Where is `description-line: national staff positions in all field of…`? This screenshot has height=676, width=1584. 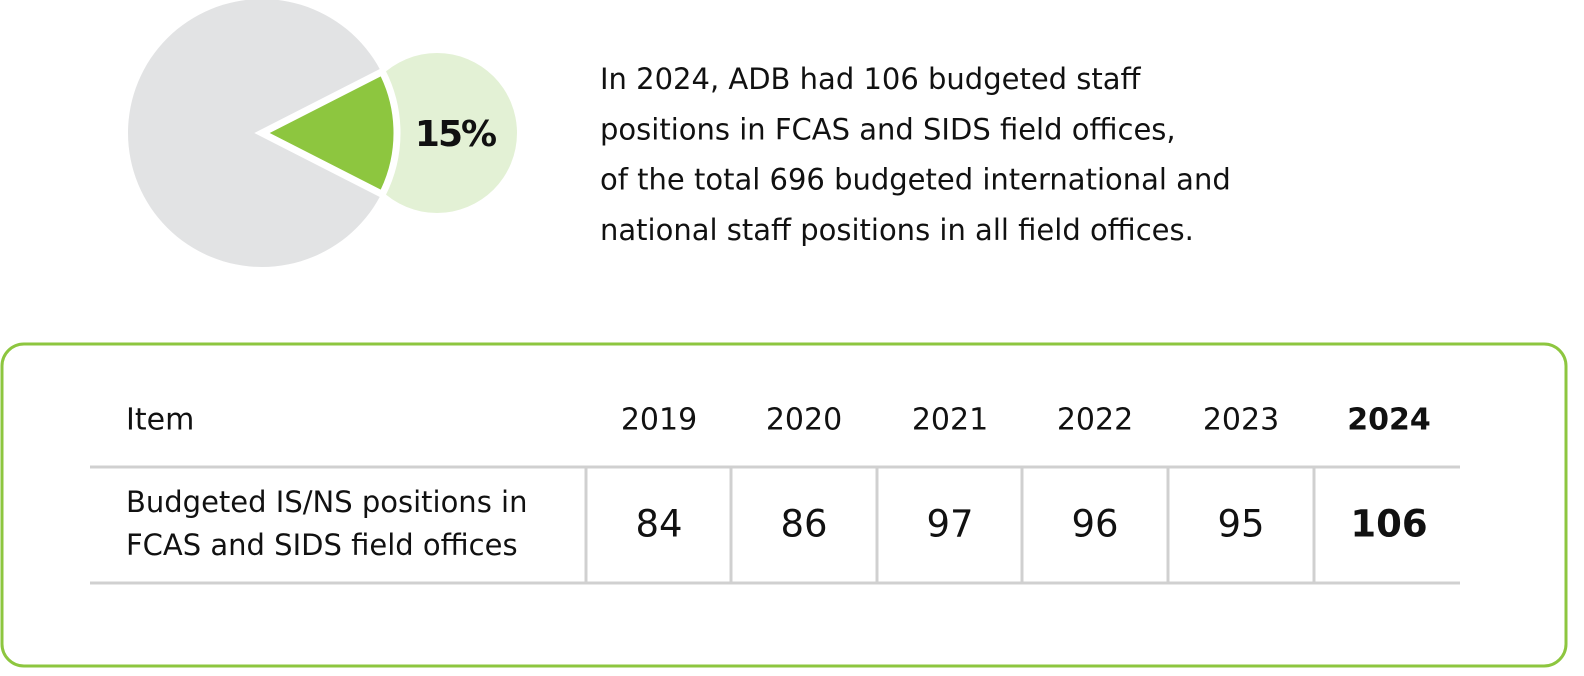 description-line: national staff positions in all field of… is located at coordinates (897, 230).